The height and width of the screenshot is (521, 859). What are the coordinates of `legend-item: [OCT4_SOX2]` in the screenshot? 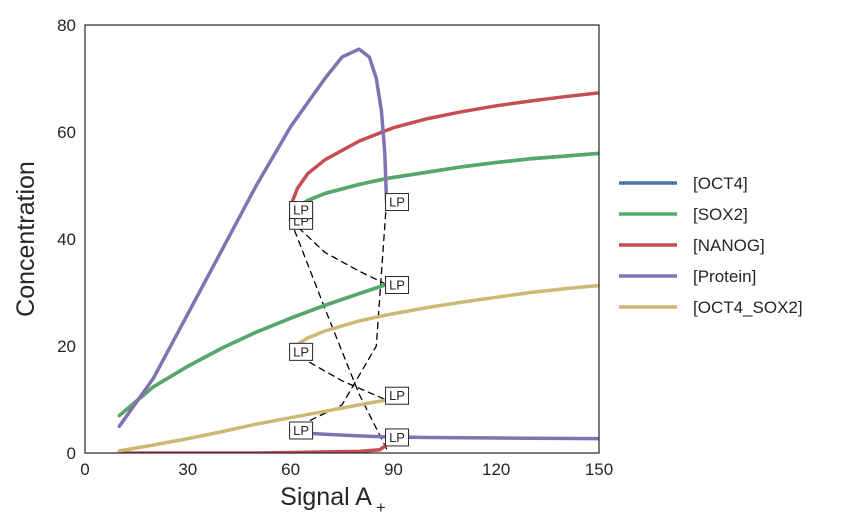 It's located at (711, 307).